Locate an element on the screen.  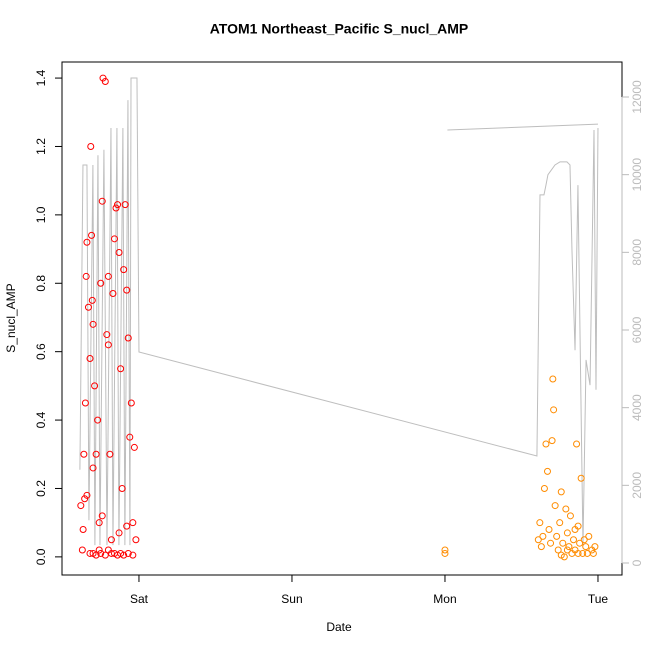
x-tick-label: Tue is located at coordinates (598, 599).